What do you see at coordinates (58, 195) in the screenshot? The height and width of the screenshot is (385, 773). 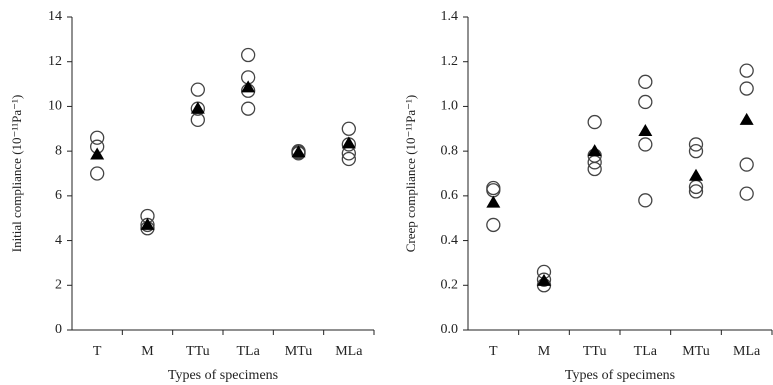 I see `y-tick-label: 6` at bounding box center [58, 195].